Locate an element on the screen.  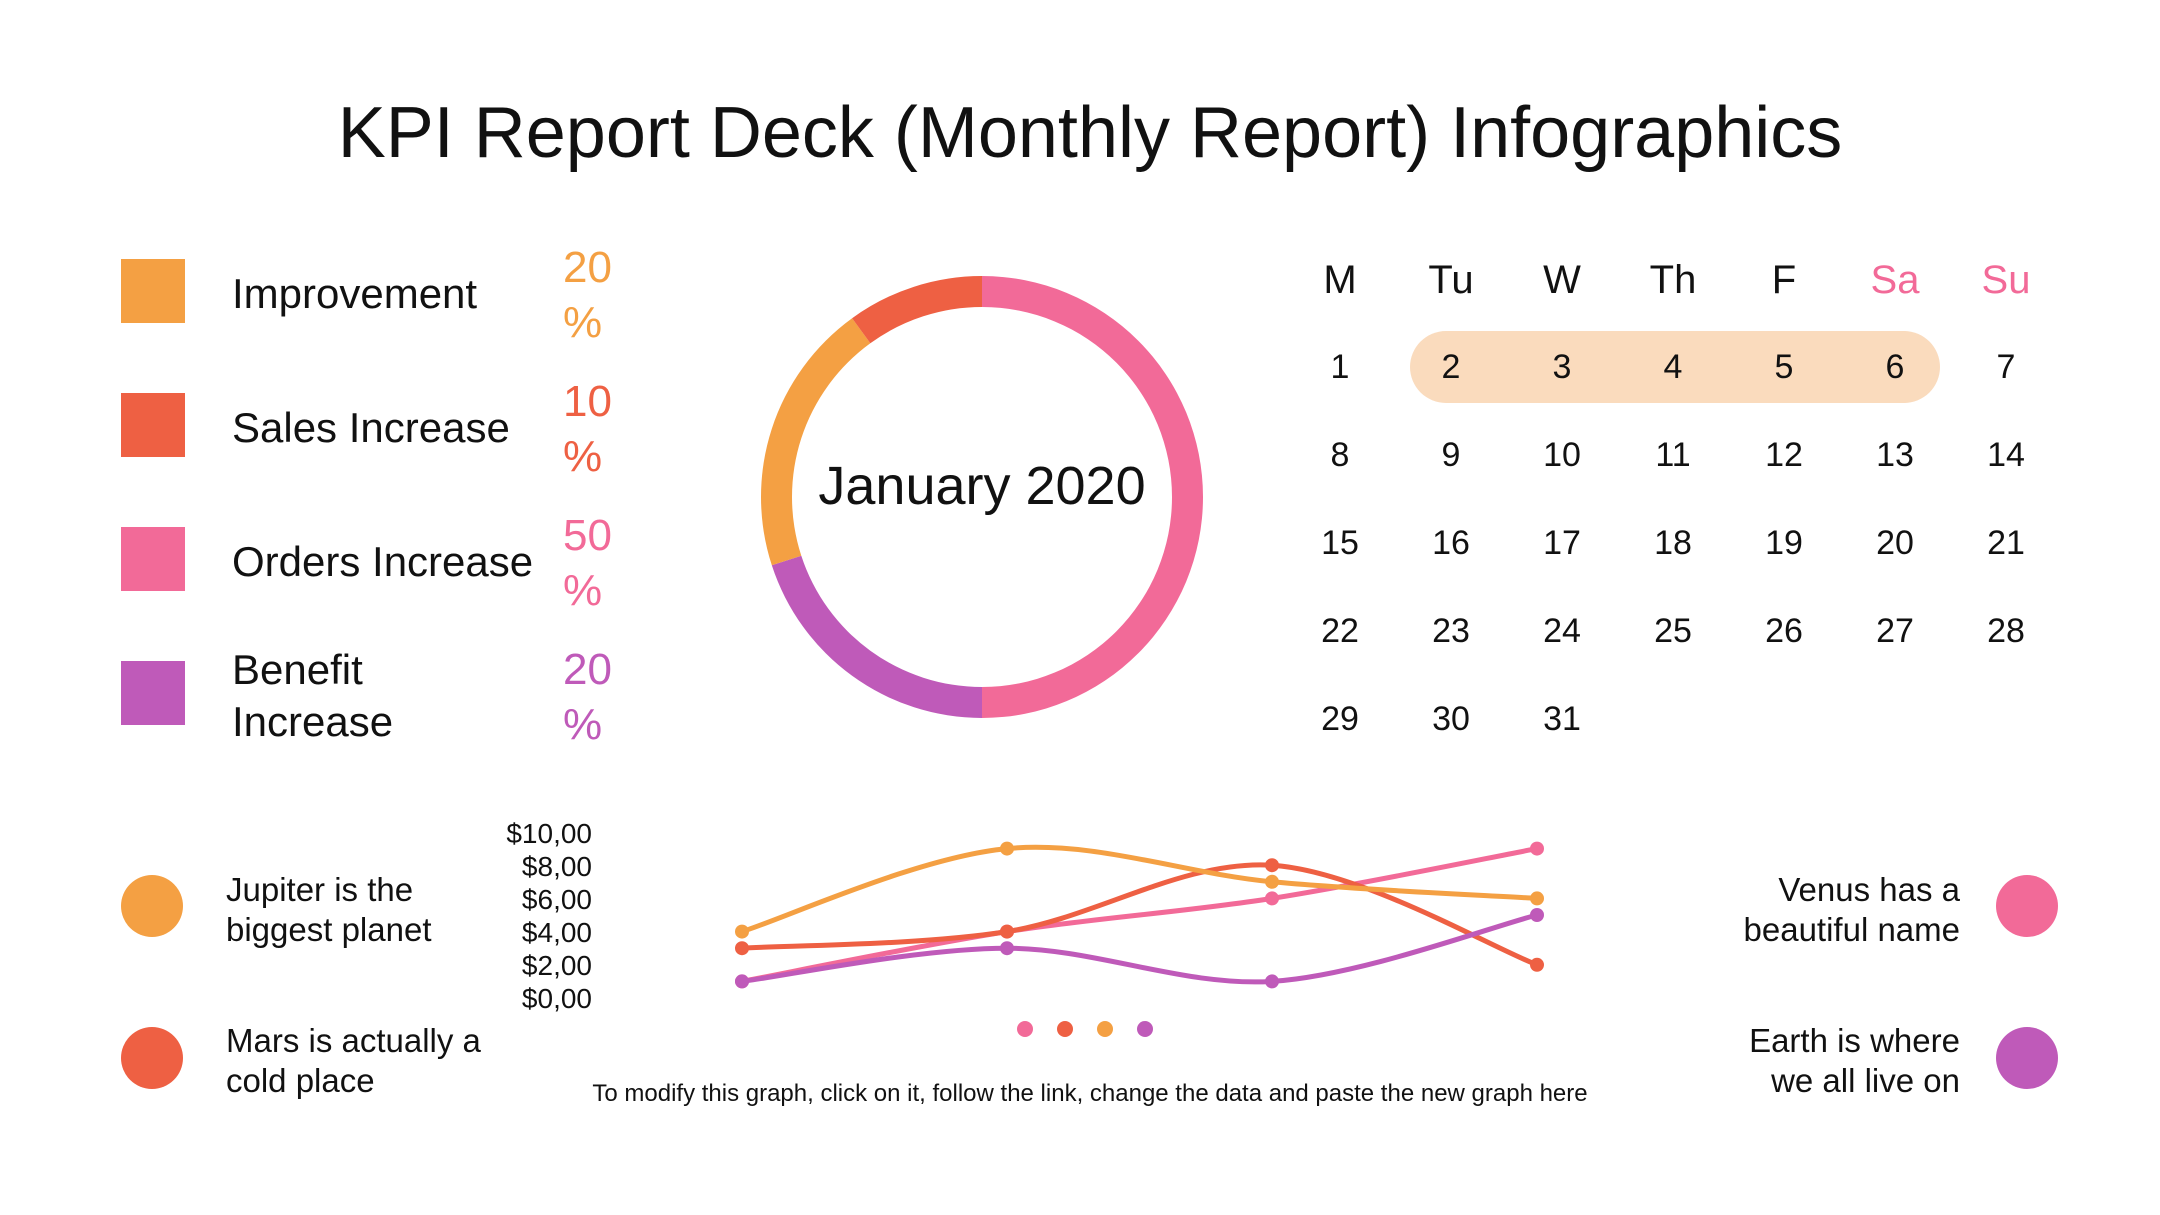
calendar-day: 22 is located at coordinates (1340, 631).